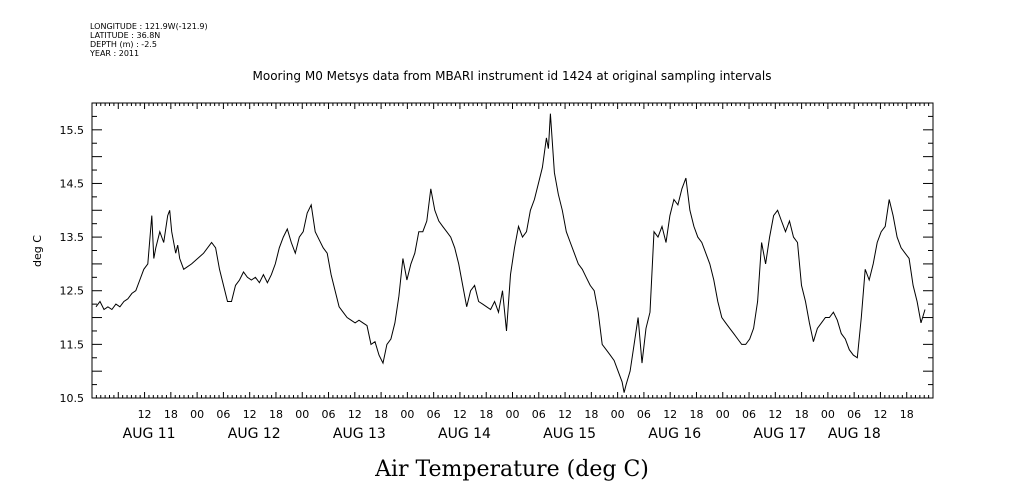 The width and height of the screenshot is (1009, 504). Describe the element at coordinates (123, 44) in the screenshot. I see `depth-text: DEPTH (m) : -2.5` at that location.